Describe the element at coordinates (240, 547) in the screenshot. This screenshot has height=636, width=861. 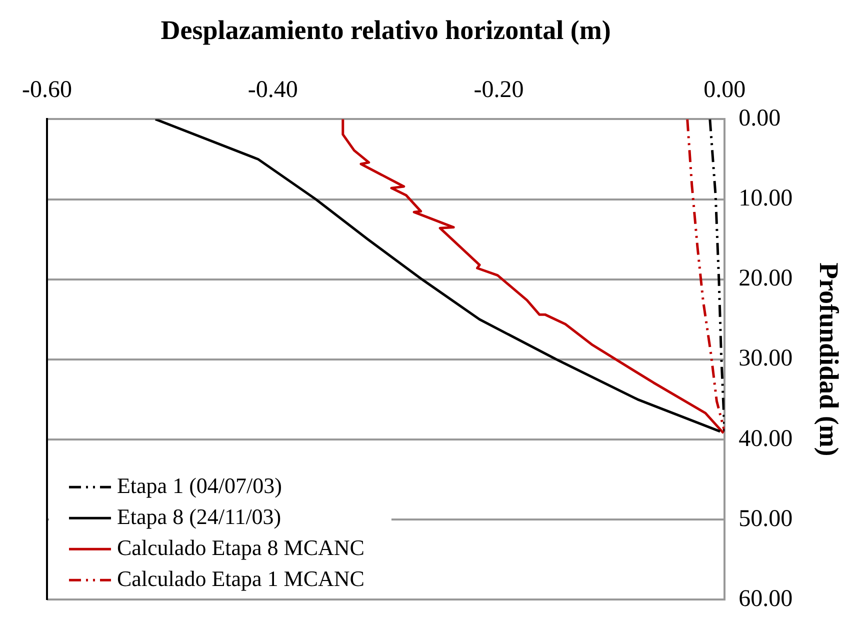
I see `legend-label: Calculado Etapa 8 MCANC` at that location.